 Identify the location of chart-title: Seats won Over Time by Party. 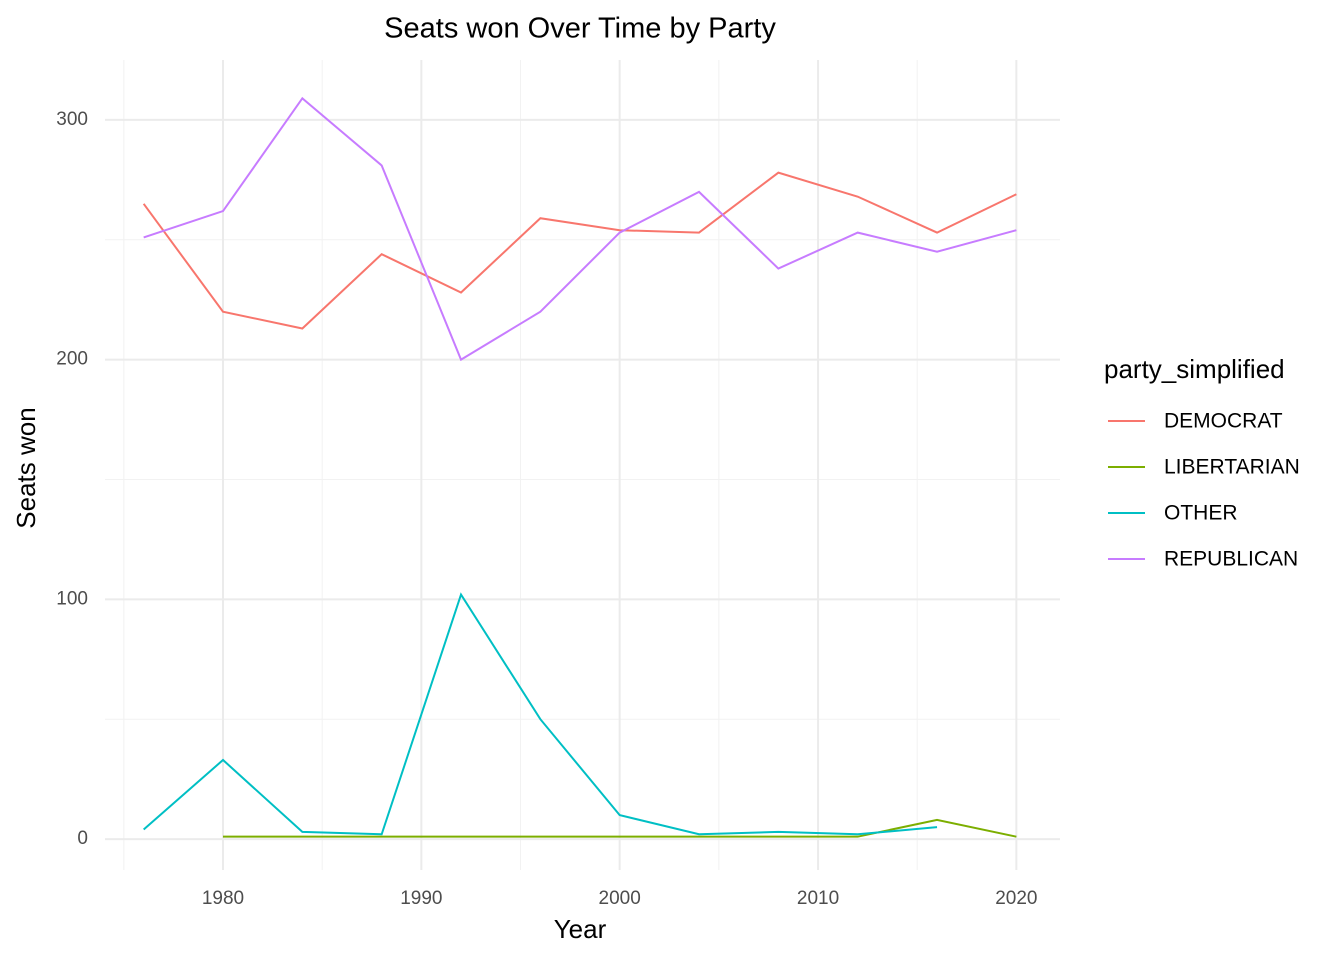
(580, 29).